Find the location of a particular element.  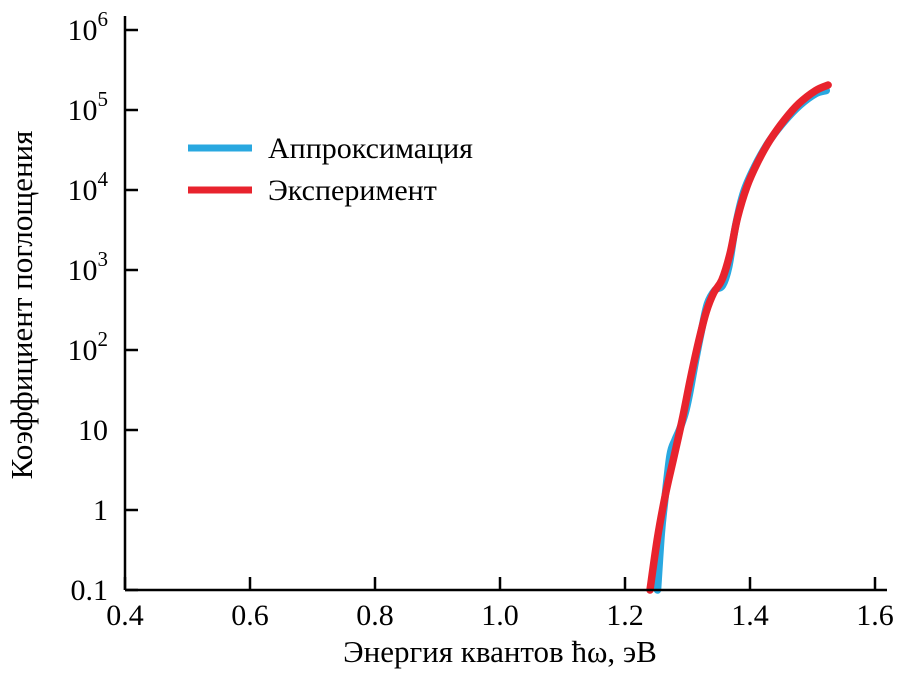

y-tick-label: 1 is located at coordinates (100, 510).